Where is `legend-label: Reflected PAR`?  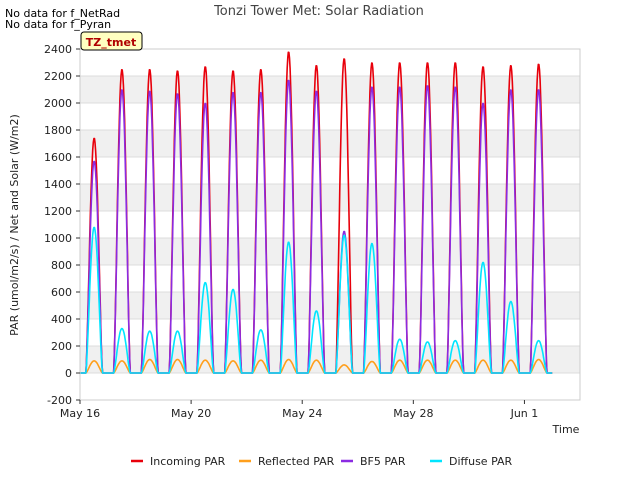 legend-label: Reflected PAR is located at coordinates (296, 461).